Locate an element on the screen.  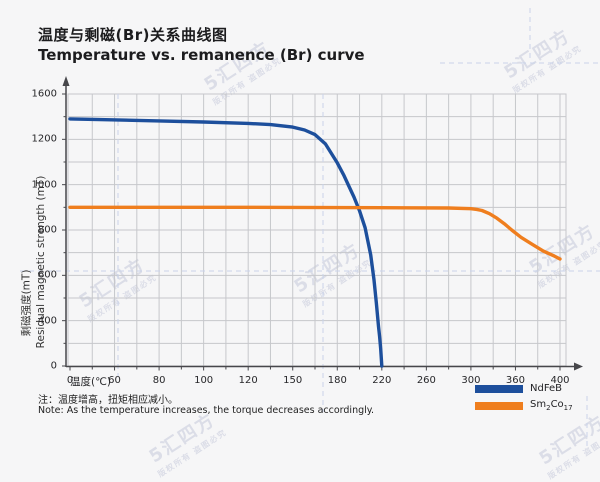
x-tick-label: 260 is located at coordinates (426, 380).